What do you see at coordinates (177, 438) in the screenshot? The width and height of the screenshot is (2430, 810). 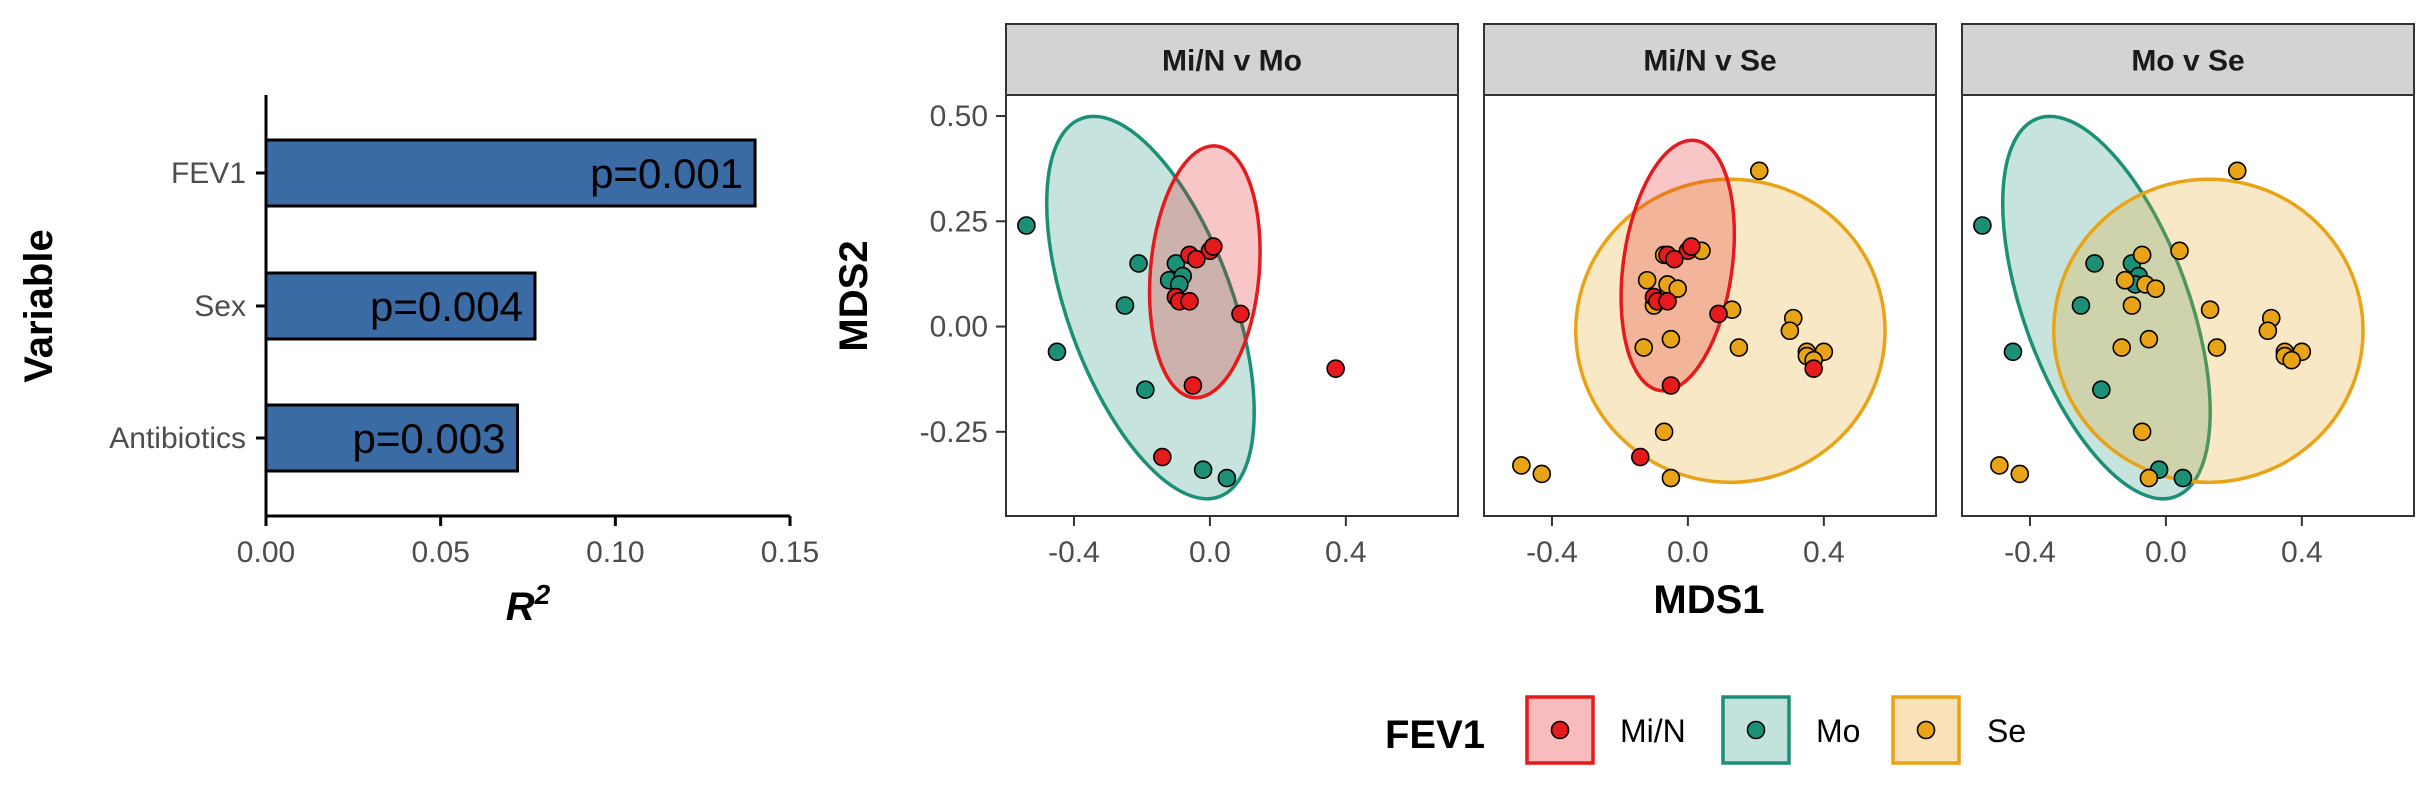 I see `bar-y-tick-label: Antibiotics` at bounding box center [177, 438].